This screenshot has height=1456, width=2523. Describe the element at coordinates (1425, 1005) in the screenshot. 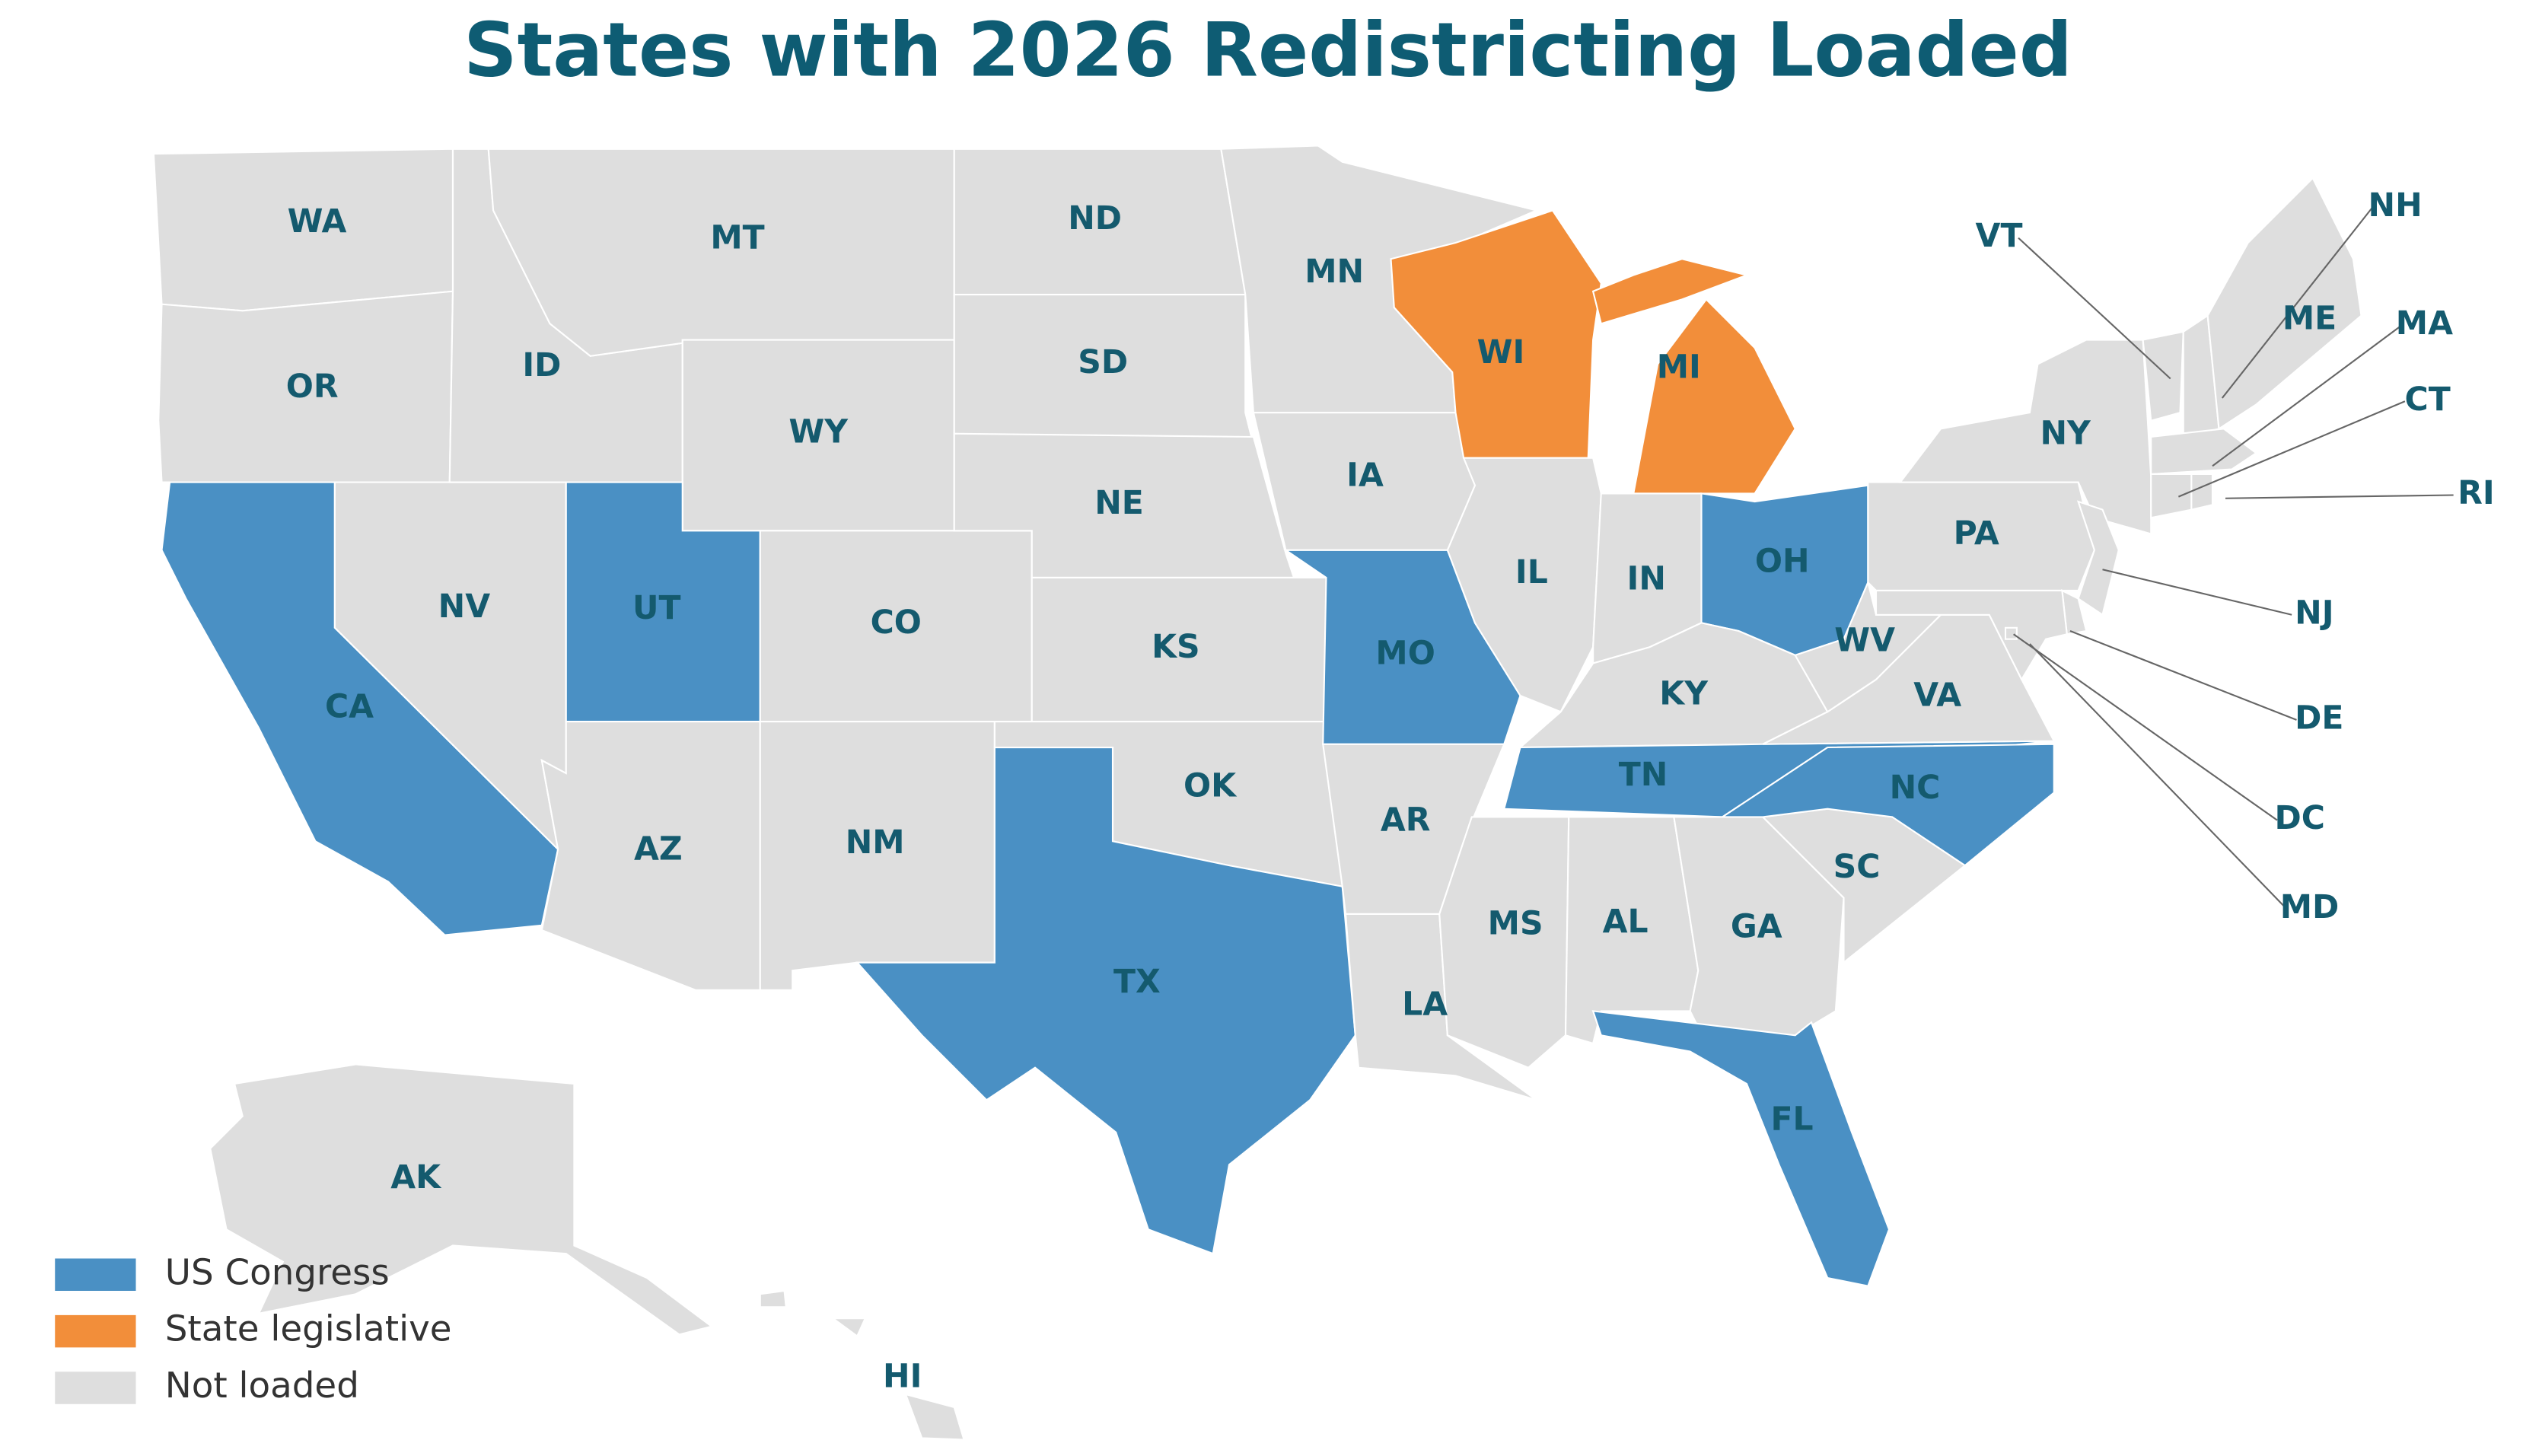

I see `state-label: LA` at that location.